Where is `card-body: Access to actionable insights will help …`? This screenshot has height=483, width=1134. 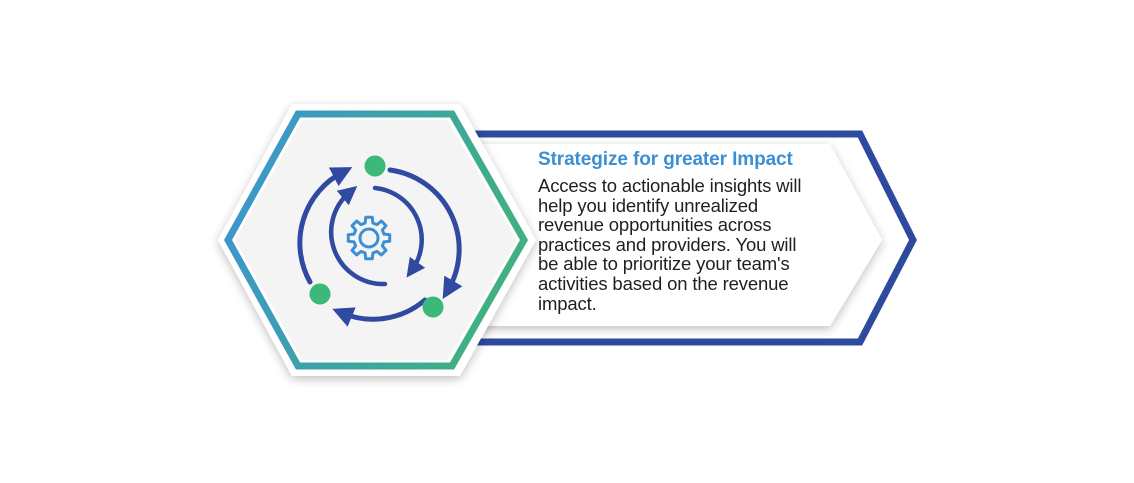
card-body: Access to actionable insights will help … is located at coordinates (703, 244).